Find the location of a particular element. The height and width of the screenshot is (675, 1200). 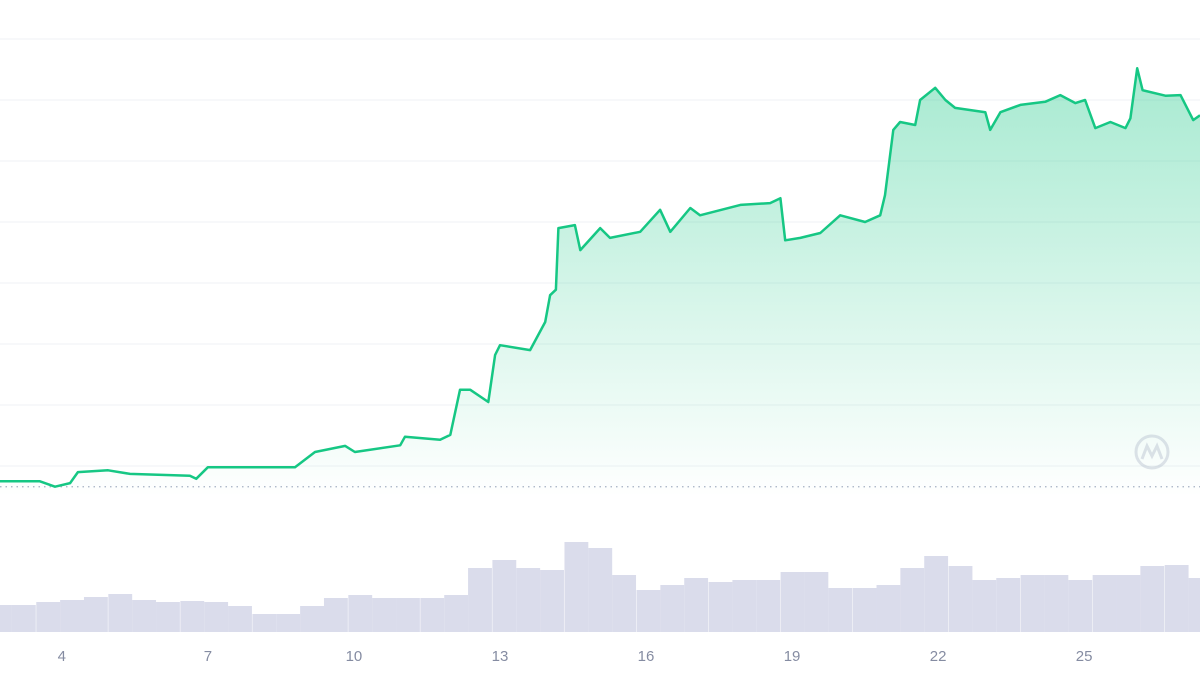

x-tick-label: 25 is located at coordinates (1084, 656).